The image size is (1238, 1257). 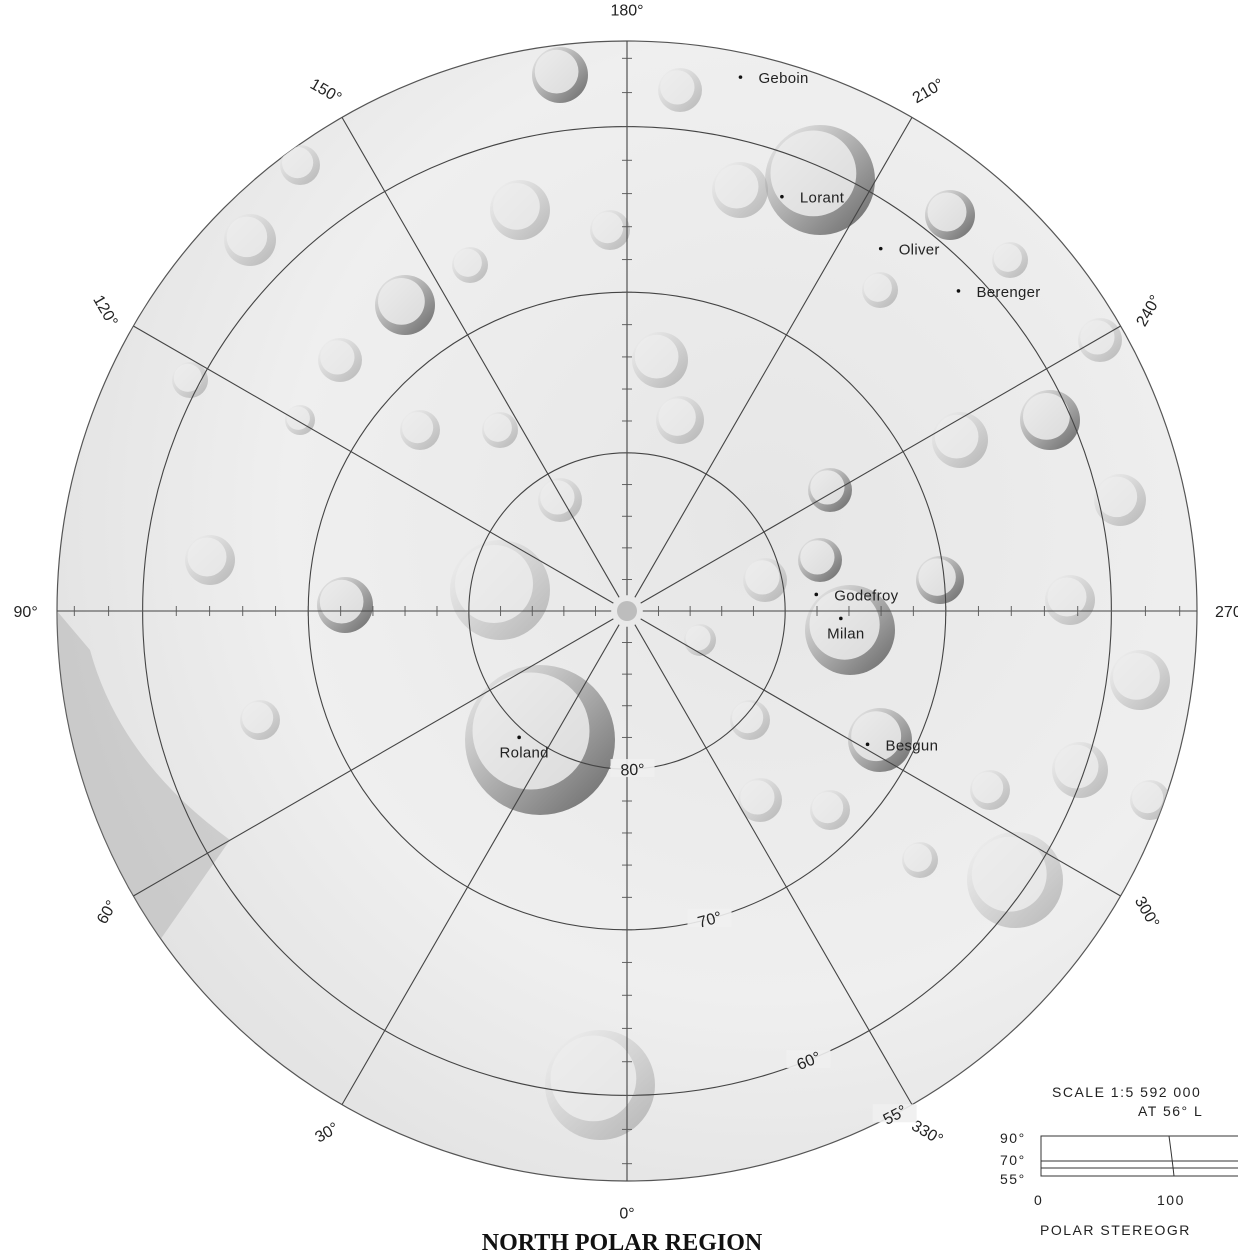 I want to click on crater-label: Oliver, so click(x=919, y=250).